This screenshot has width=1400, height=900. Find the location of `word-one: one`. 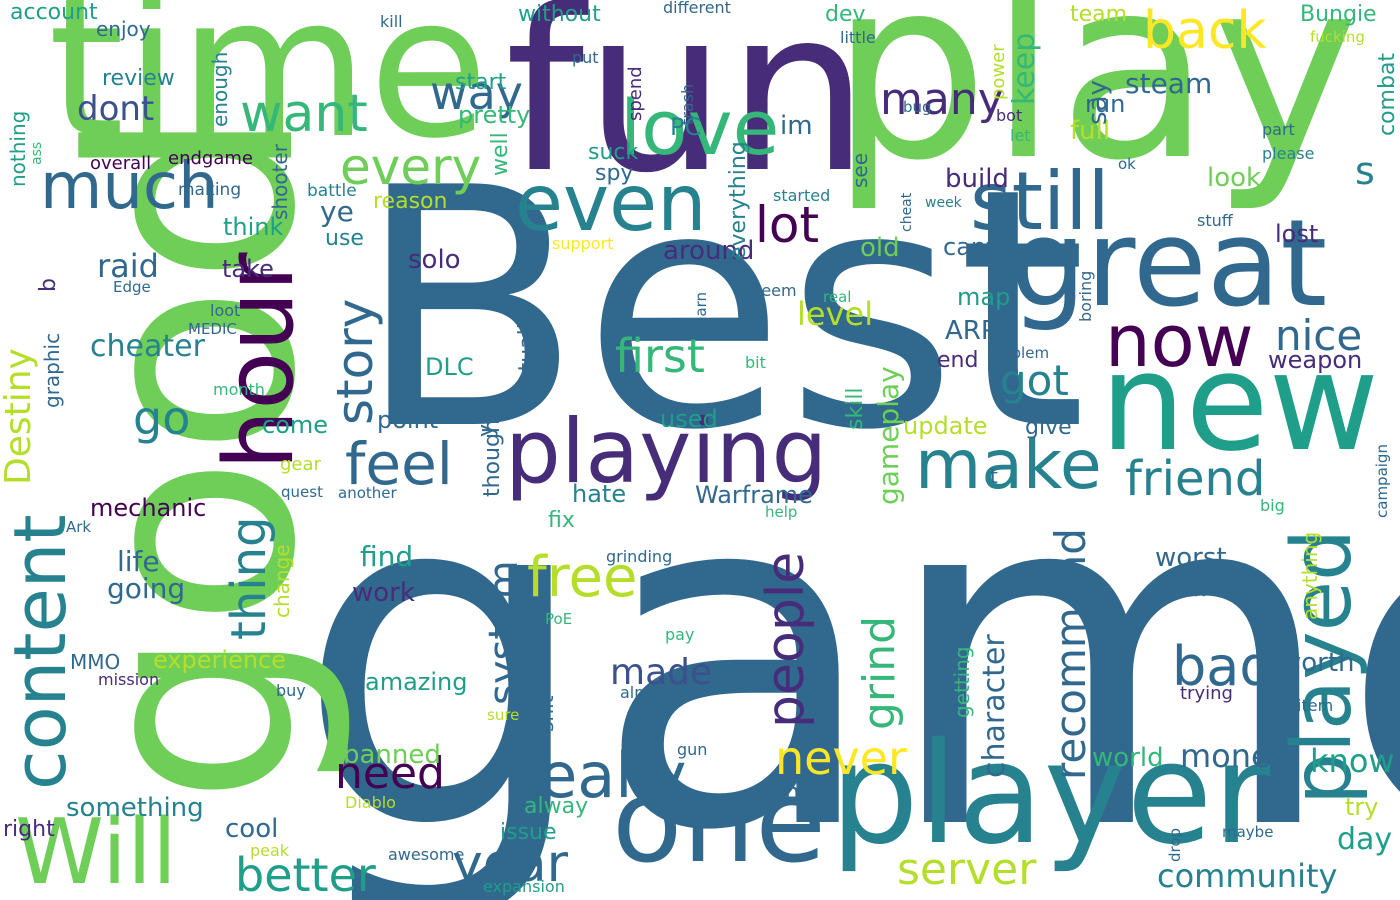

word-one: one is located at coordinates (719, 822).